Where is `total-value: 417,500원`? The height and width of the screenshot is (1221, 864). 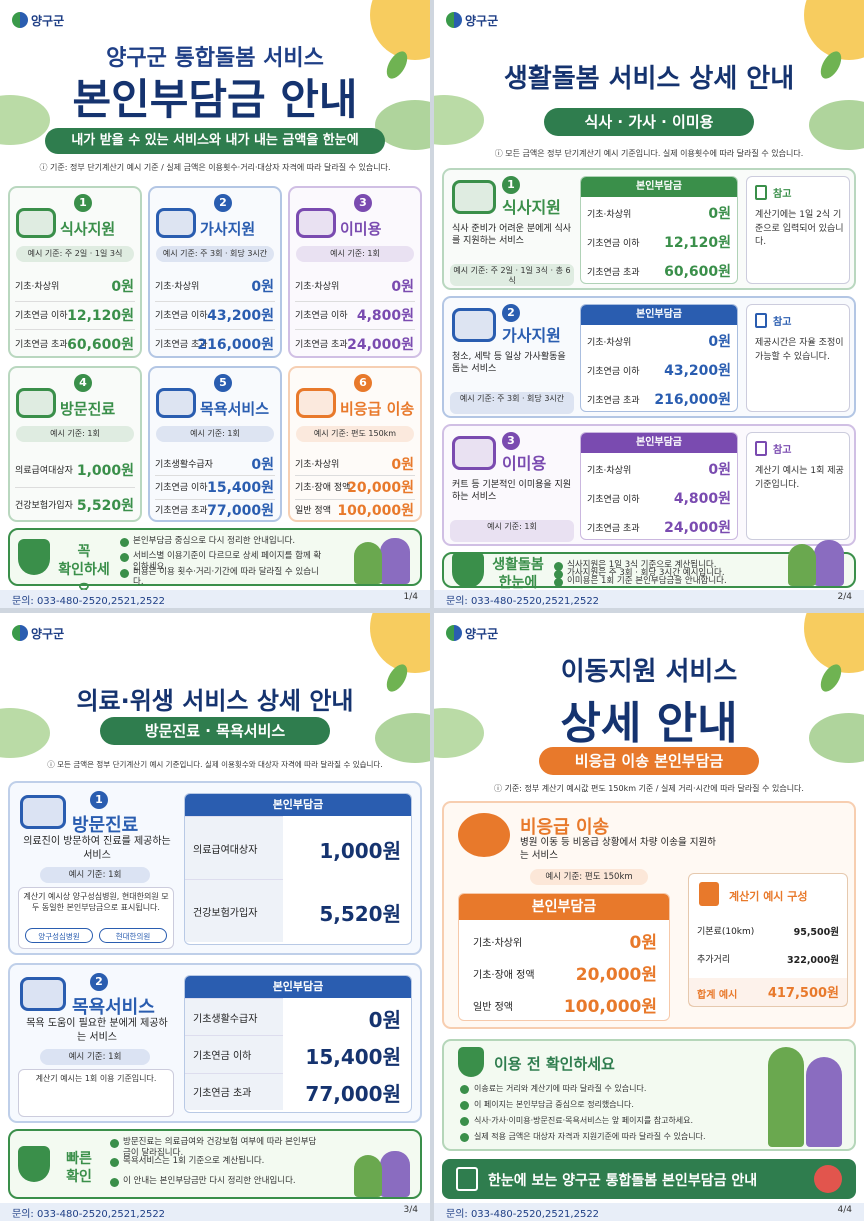
total-value: 417,500원 is located at coordinates (803, 993).